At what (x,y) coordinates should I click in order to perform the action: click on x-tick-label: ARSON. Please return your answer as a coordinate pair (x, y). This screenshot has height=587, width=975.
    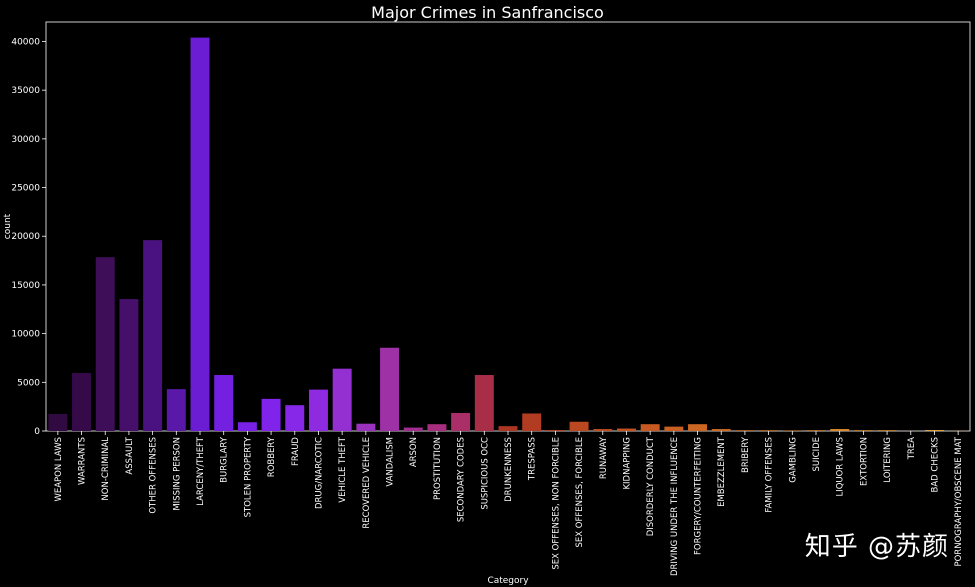
    Looking at the image, I should click on (414, 452).